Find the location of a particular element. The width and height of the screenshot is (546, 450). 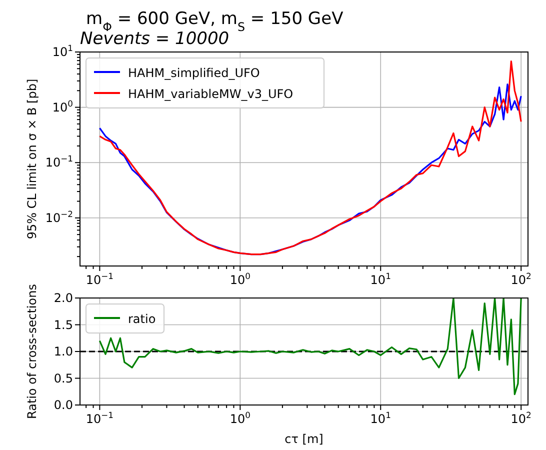

y-axis-title: 95% CL limit on σ × B [pb] is located at coordinates (32, 159).